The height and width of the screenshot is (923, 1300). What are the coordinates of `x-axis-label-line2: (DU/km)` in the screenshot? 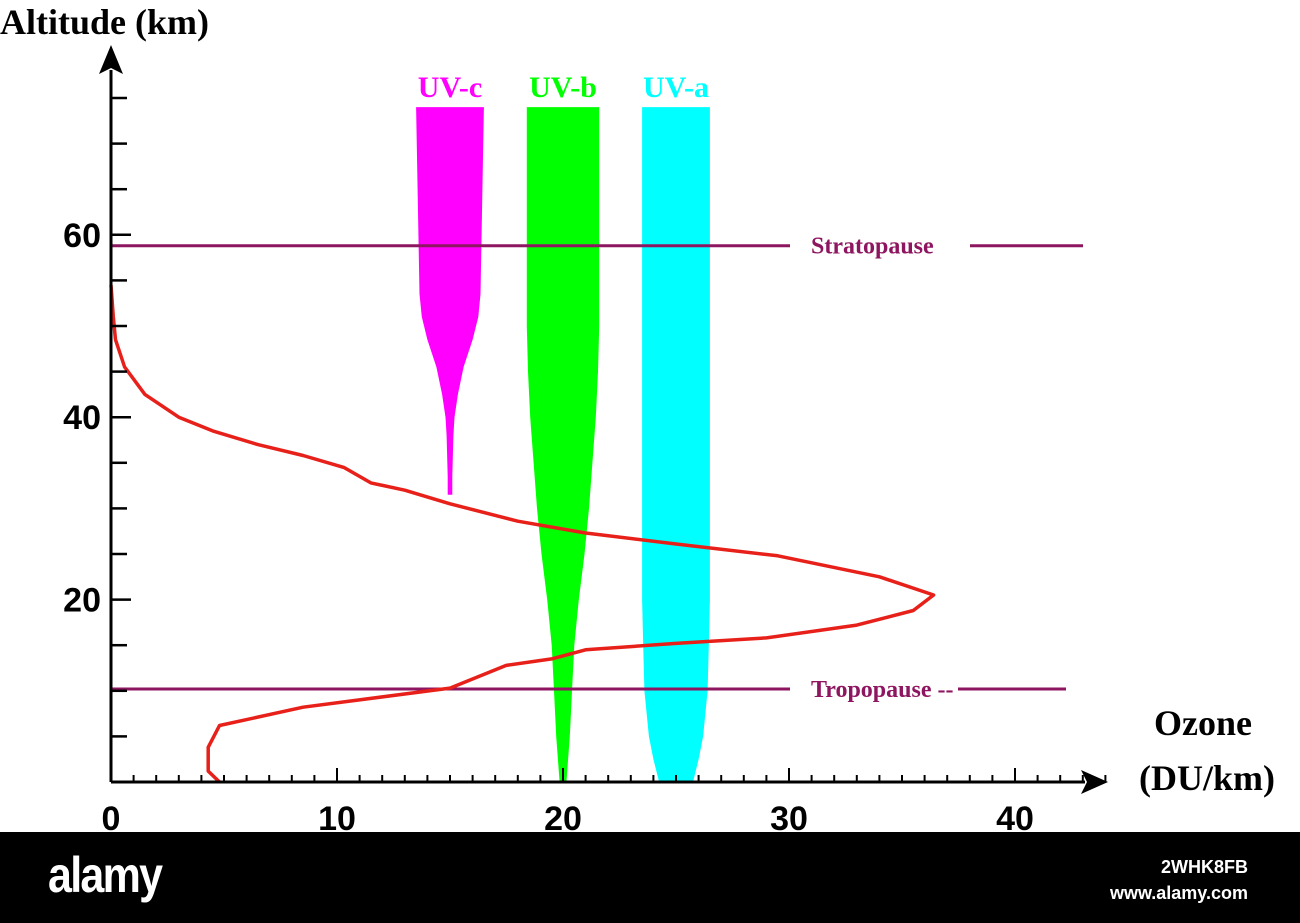 It's located at (1207, 778).